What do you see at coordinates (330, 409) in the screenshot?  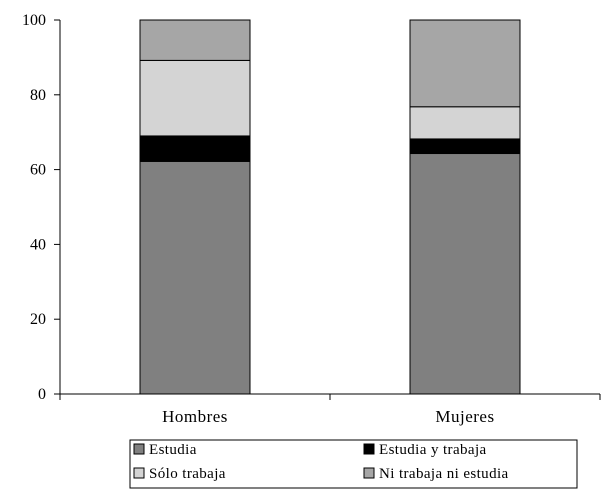 I see `x-axis: Hombres Mujeres` at bounding box center [330, 409].